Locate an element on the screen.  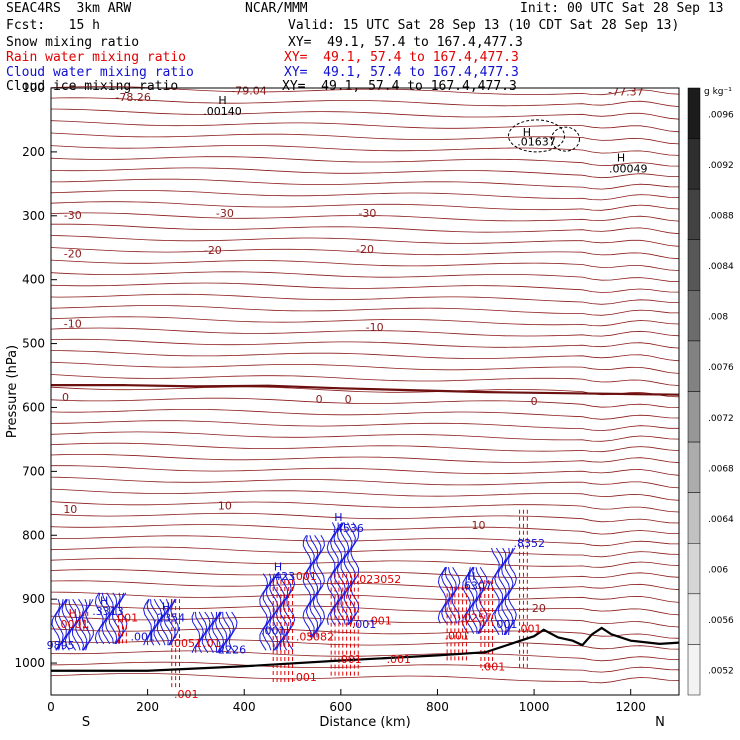
extremum-label: .01637 is located at coordinates (536, 142).